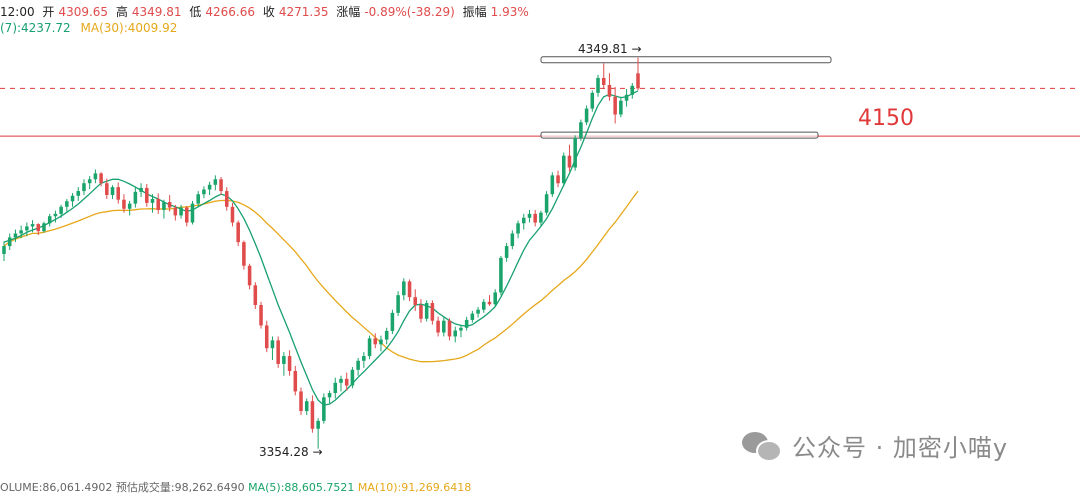 Image resolution: width=1080 pixels, height=495 pixels. What do you see at coordinates (900, 448) in the screenshot?
I see `watermark-text: 公众号 · 加密小喵y` at bounding box center [900, 448].